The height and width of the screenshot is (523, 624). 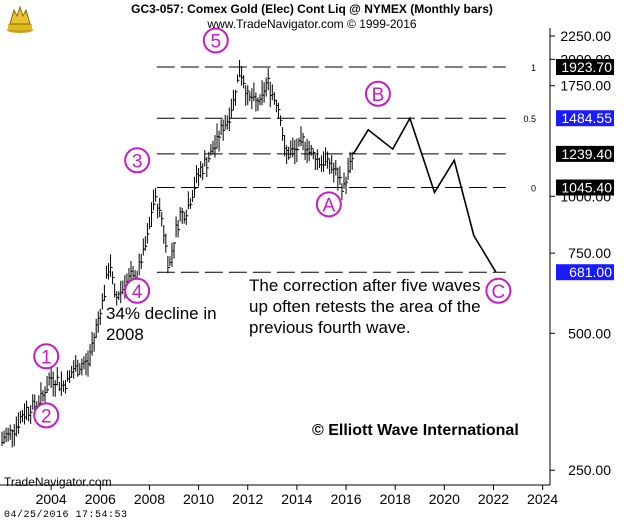 I want to click on wave-label-7: C, so click(x=499, y=292).